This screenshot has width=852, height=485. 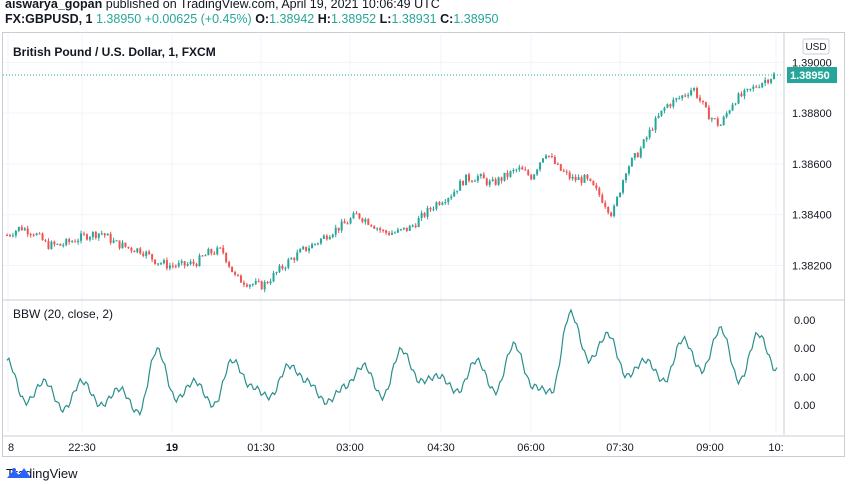 I want to click on time-tick-label: 10:, so click(x=775, y=448).